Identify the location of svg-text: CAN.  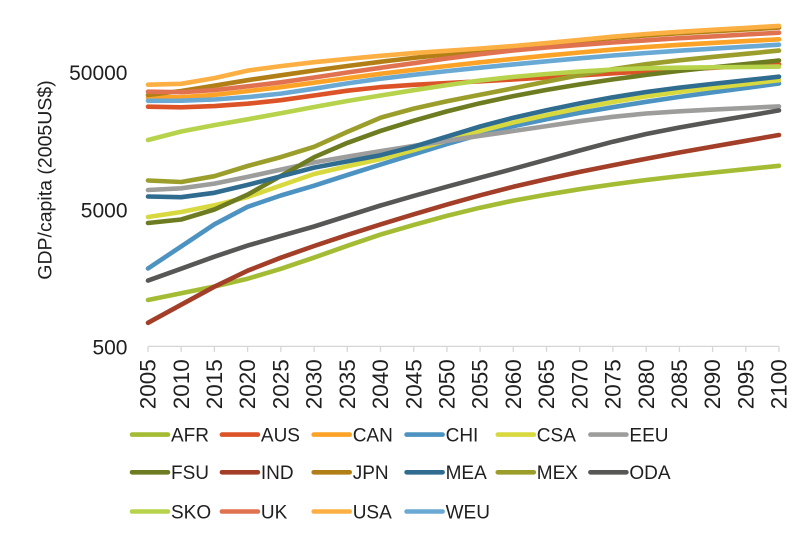
(373, 435).